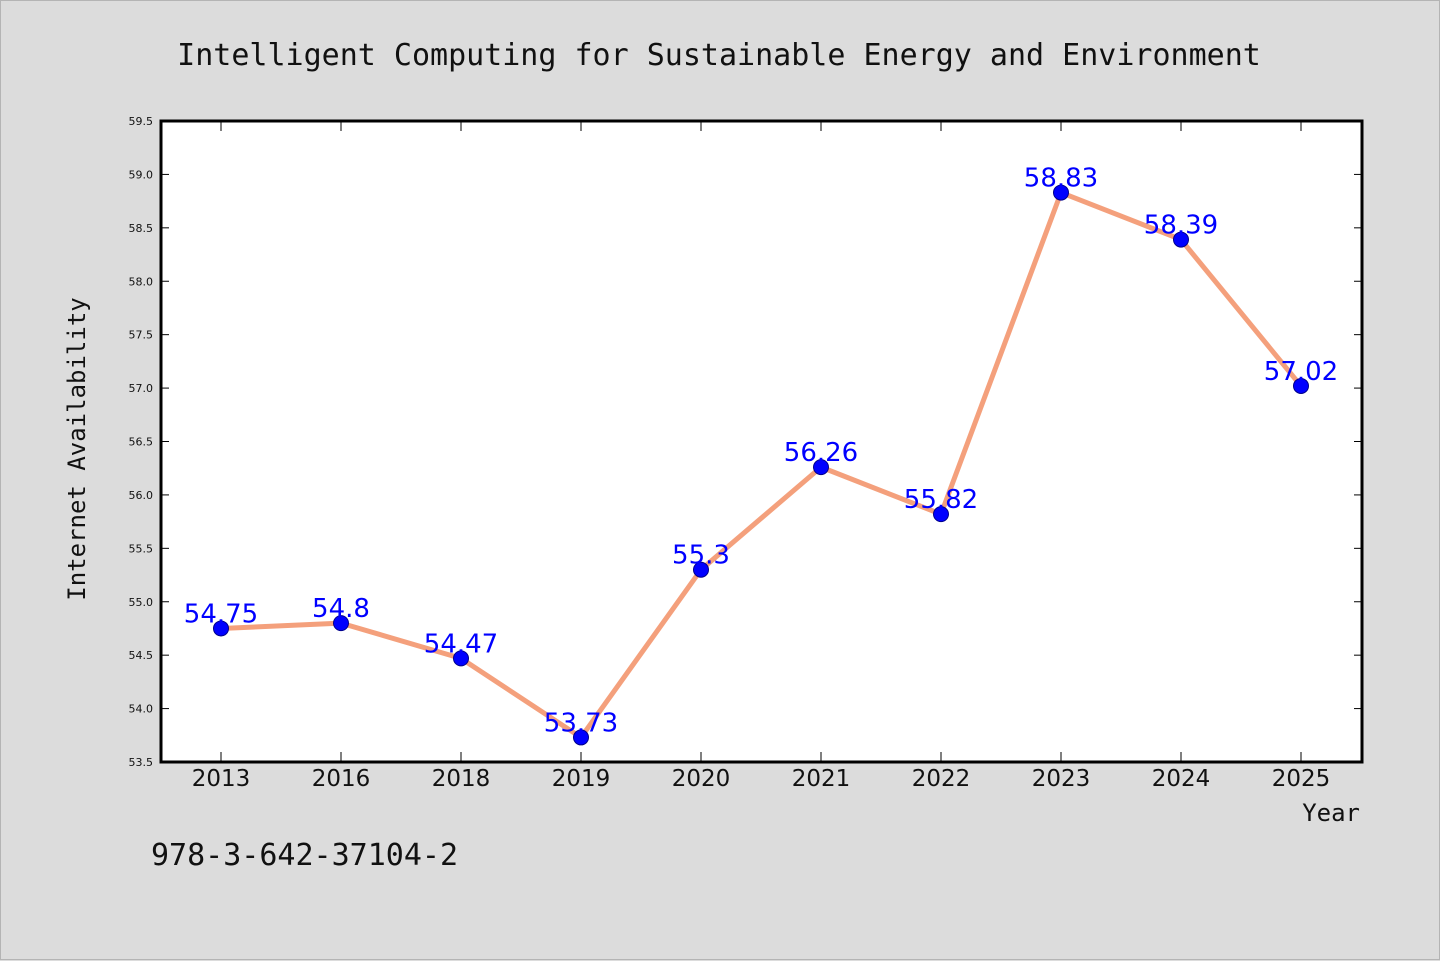 The width and height of the screenshot is (1440, 961). What do you see at coordinates (141, 388) in the screenshot?
I see `y-tick-label: 57.0` at bounding box center [141, 388].